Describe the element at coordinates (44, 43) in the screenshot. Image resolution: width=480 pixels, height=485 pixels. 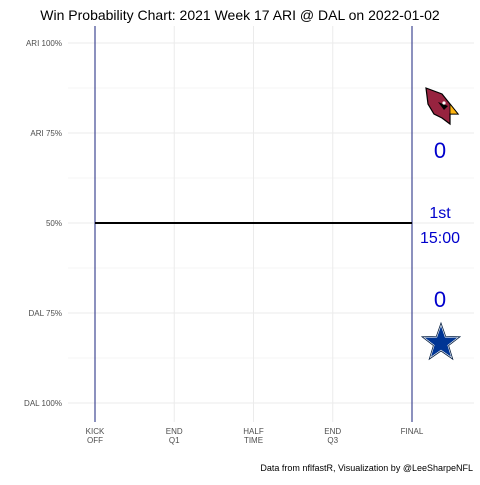
I see `y-tick-label: ARI 100%` at that location.